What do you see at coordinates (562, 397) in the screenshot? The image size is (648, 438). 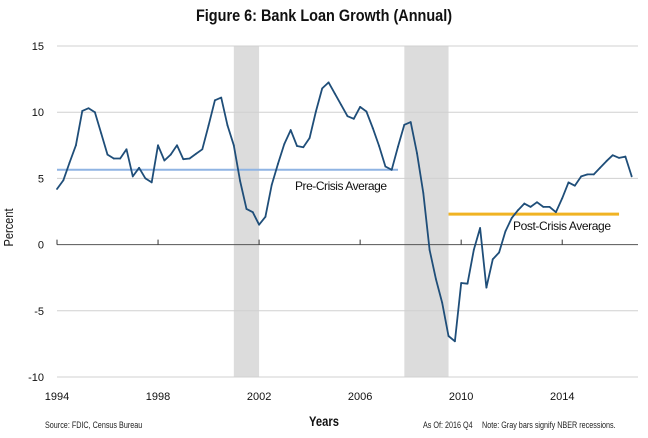 I see `x-tick-label: 2014` at bounding box center [562, 397].